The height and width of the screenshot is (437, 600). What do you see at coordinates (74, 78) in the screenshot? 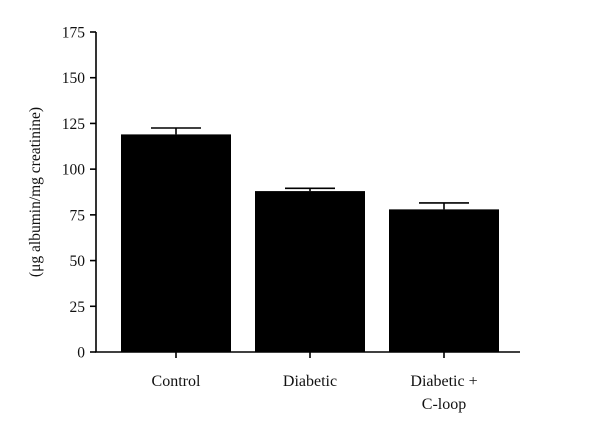
I see `y-tick-label: 150` at bounding box center [74, 78].